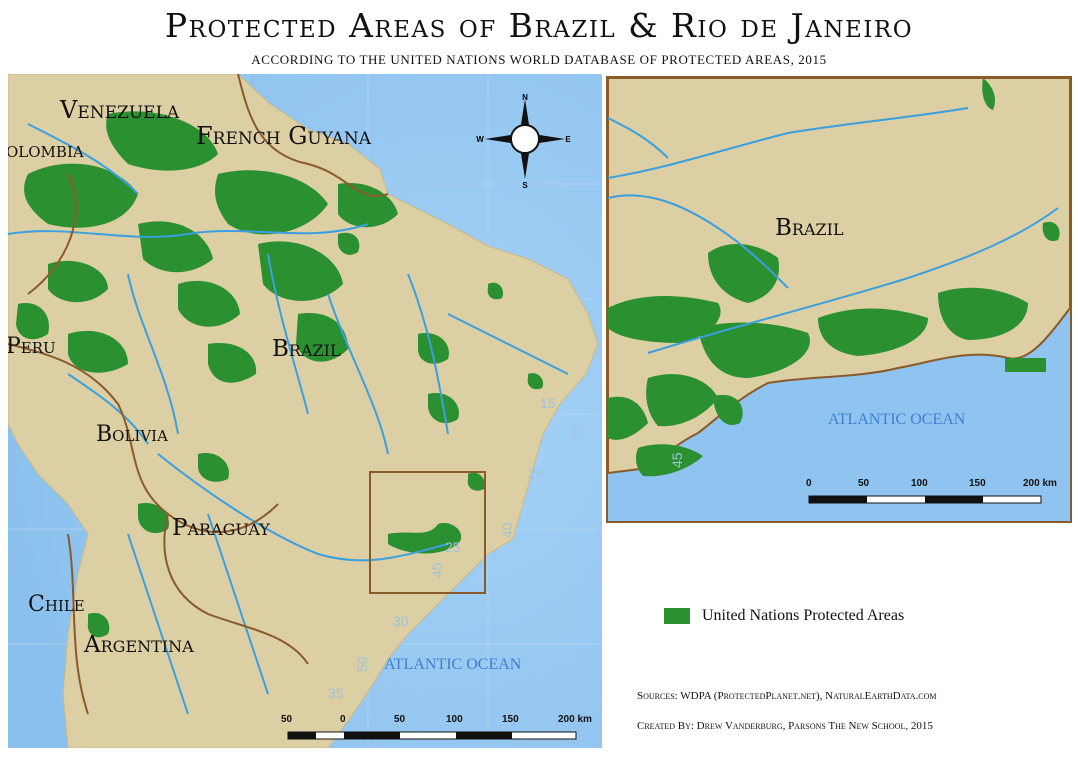  What do you see at coordinates (362, 664) in the screenshot?
I see `grid-label: 50` at bounding box center [362, 664].